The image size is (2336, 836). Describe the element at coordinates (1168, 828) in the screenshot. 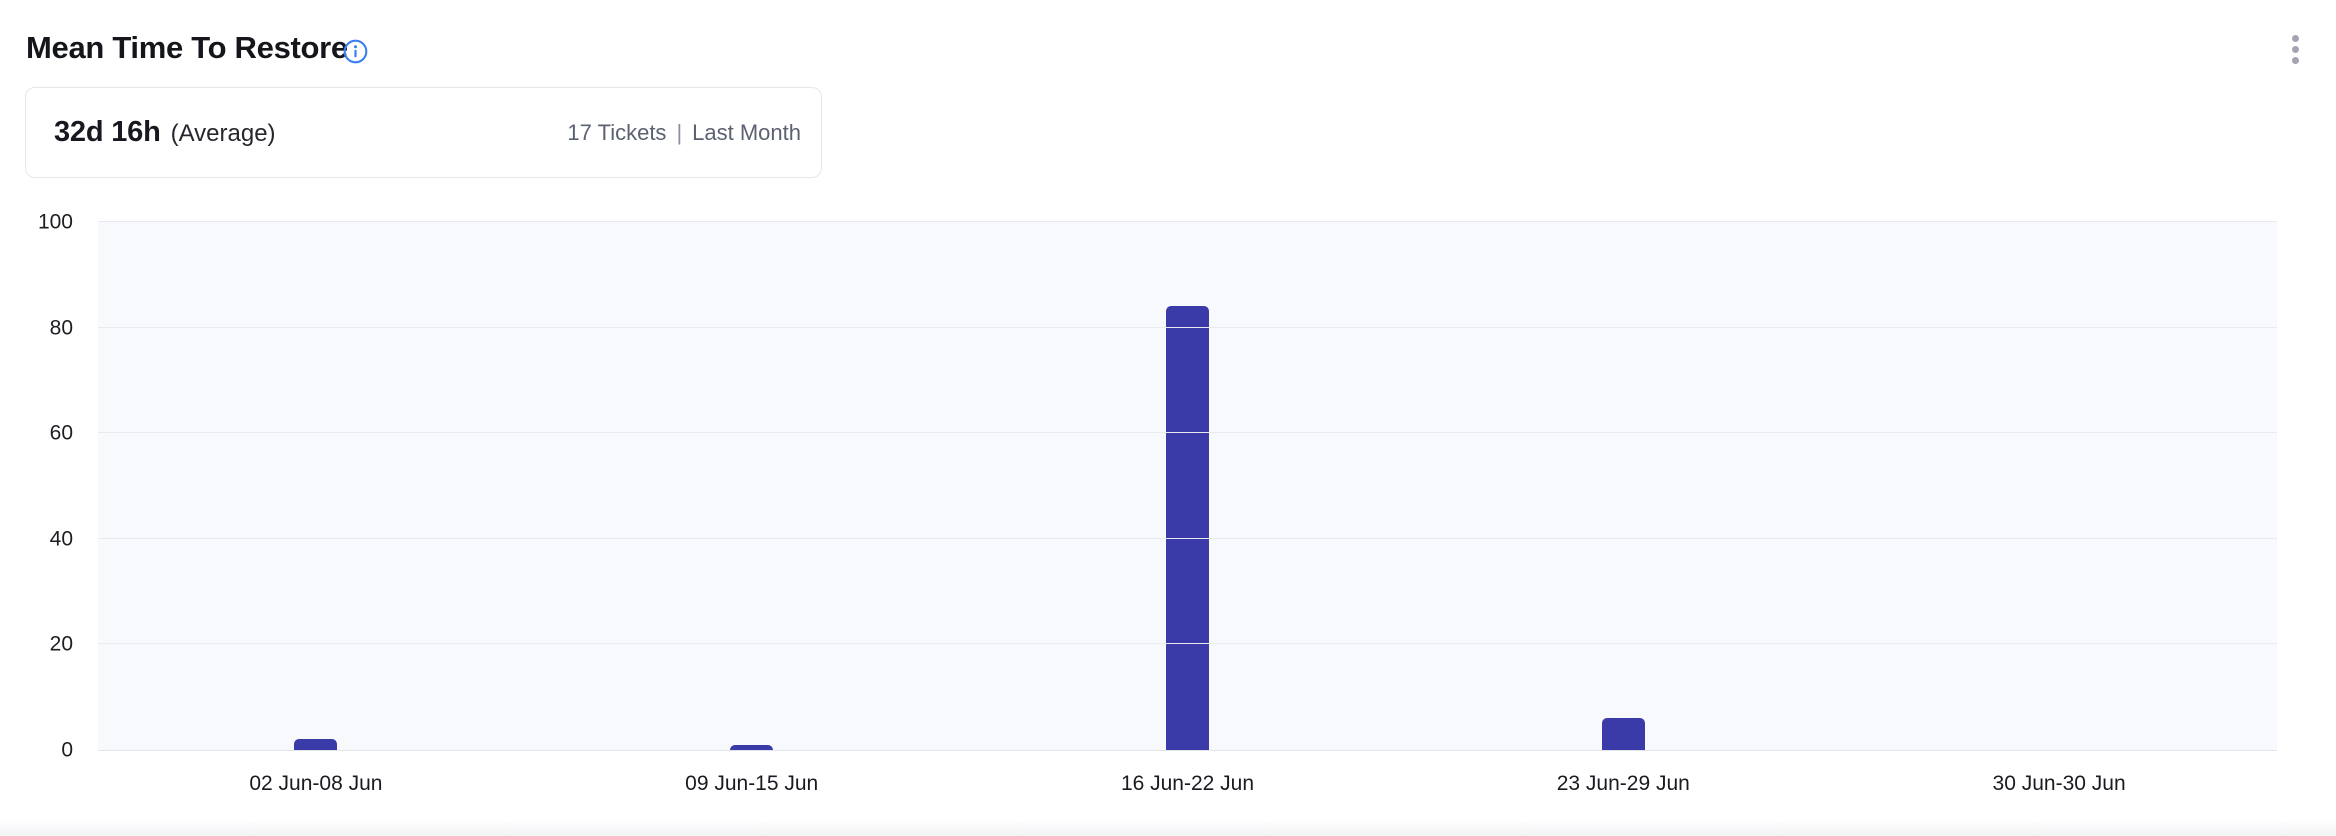

I see `bottom-fade` at that location.